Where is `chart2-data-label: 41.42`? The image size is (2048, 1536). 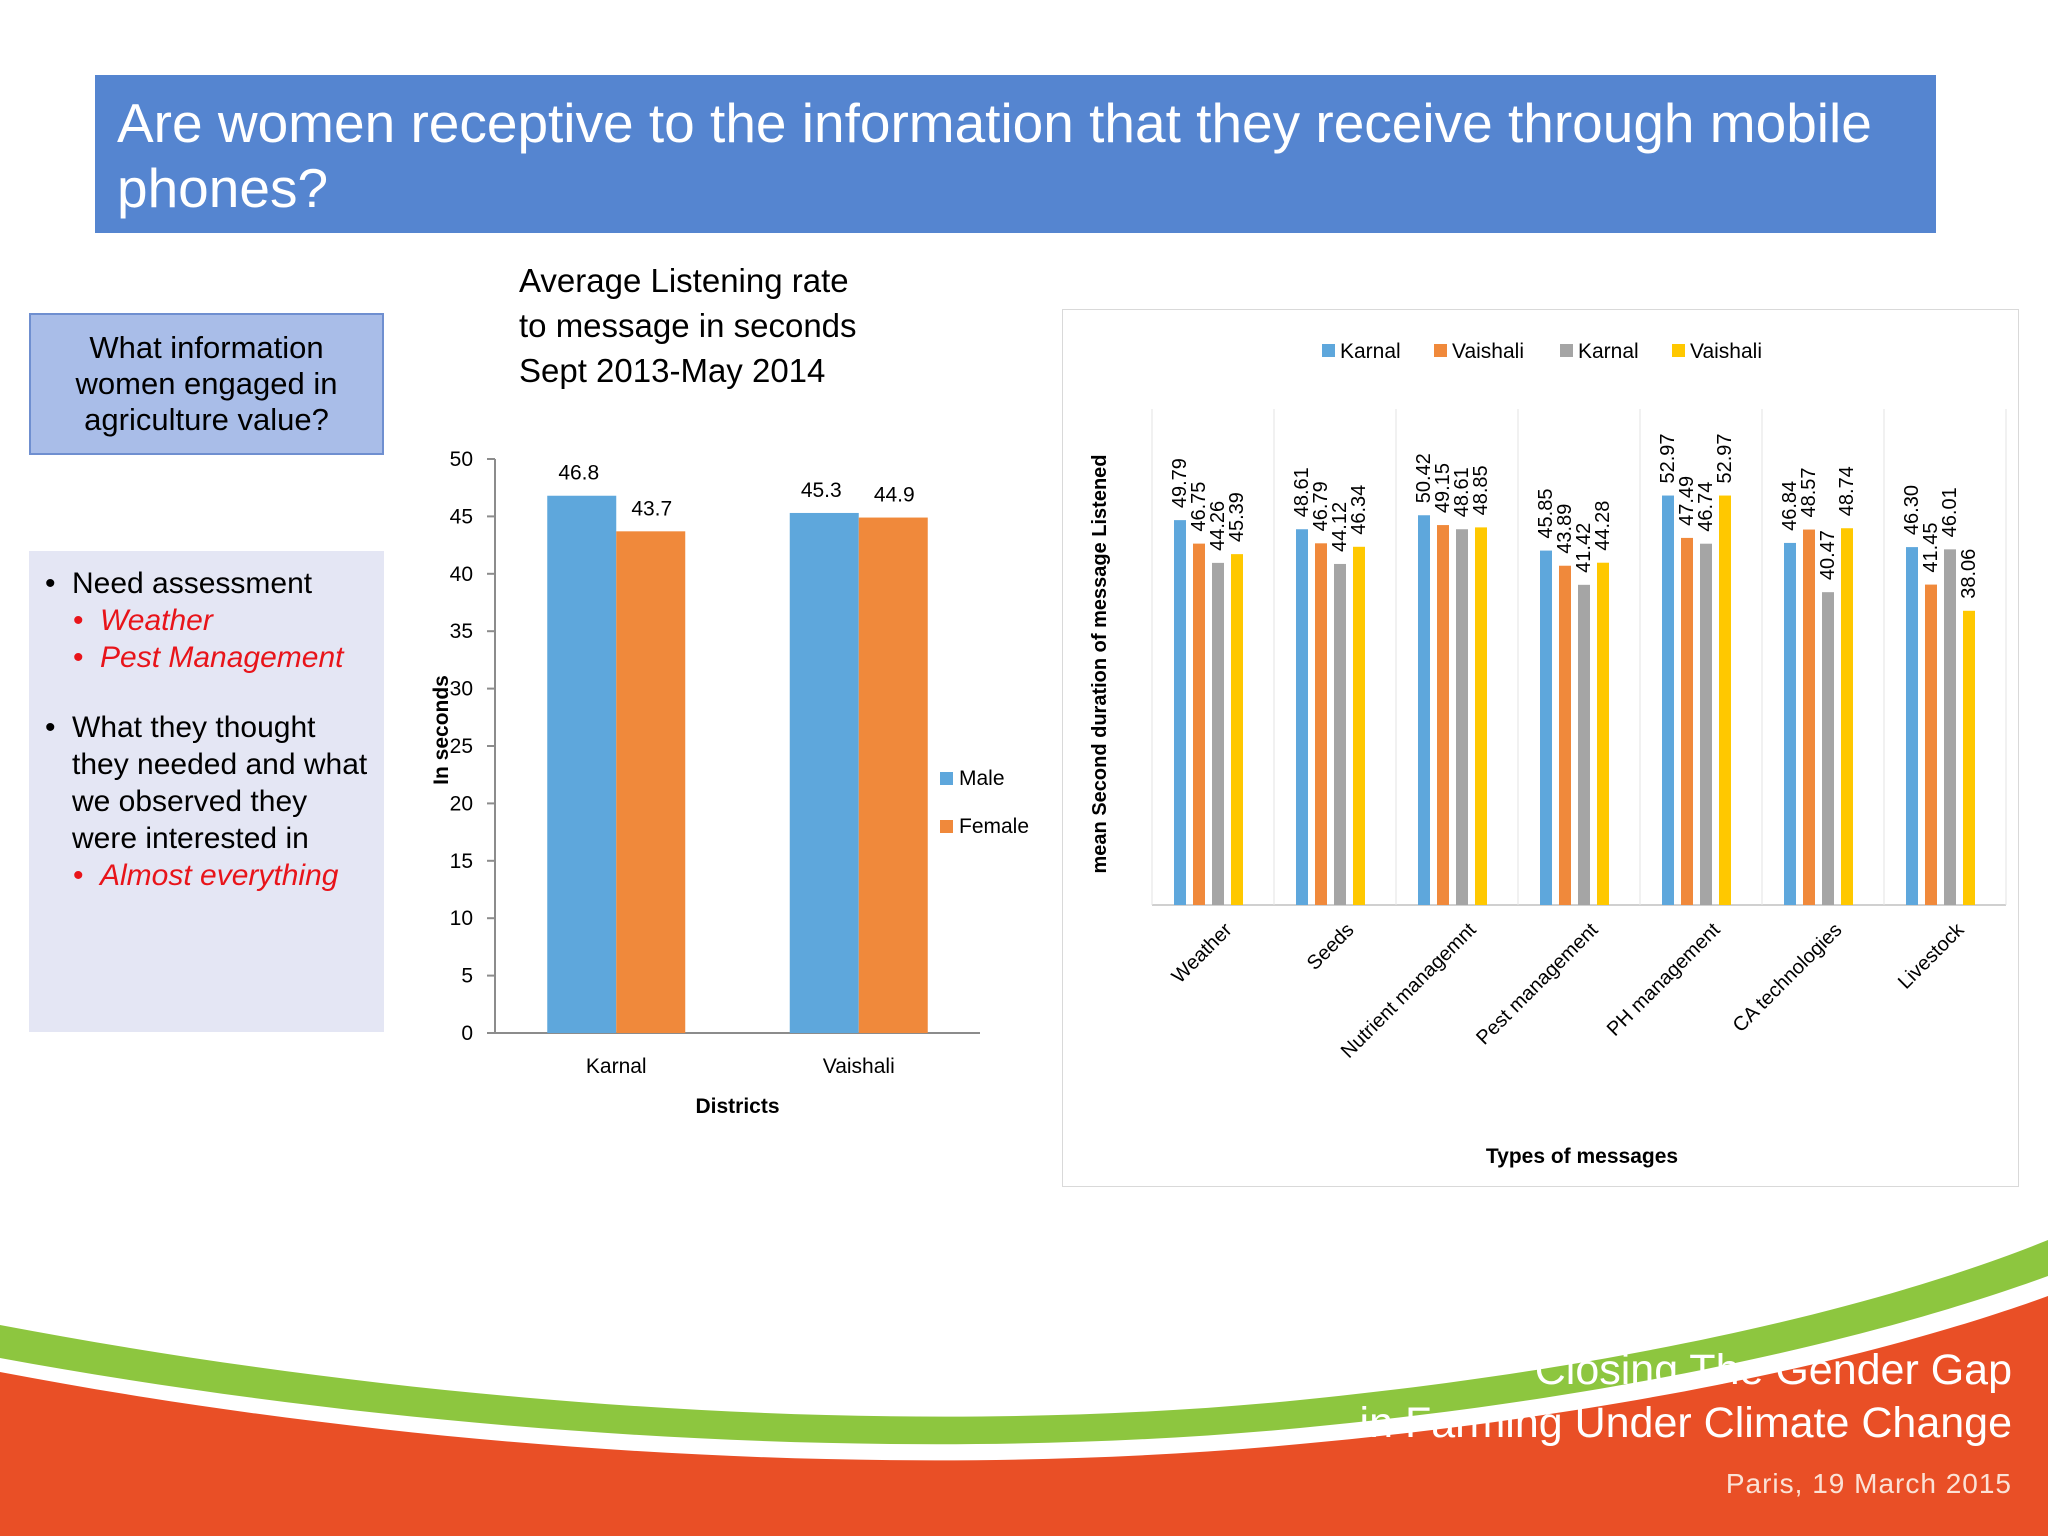
chart2-data-label: 41.42 is located at coordinates (1584, 548).